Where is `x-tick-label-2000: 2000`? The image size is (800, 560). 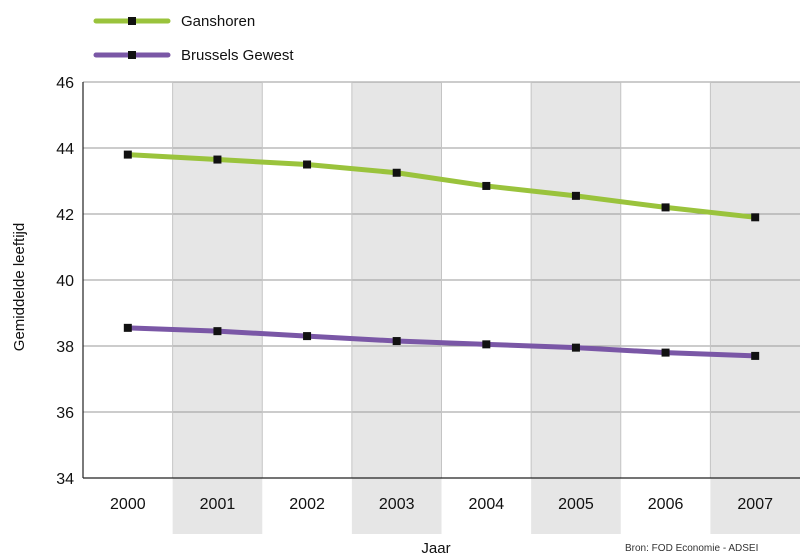
x-tick-label-2000: 2000 is located at coordinates (128, 504).